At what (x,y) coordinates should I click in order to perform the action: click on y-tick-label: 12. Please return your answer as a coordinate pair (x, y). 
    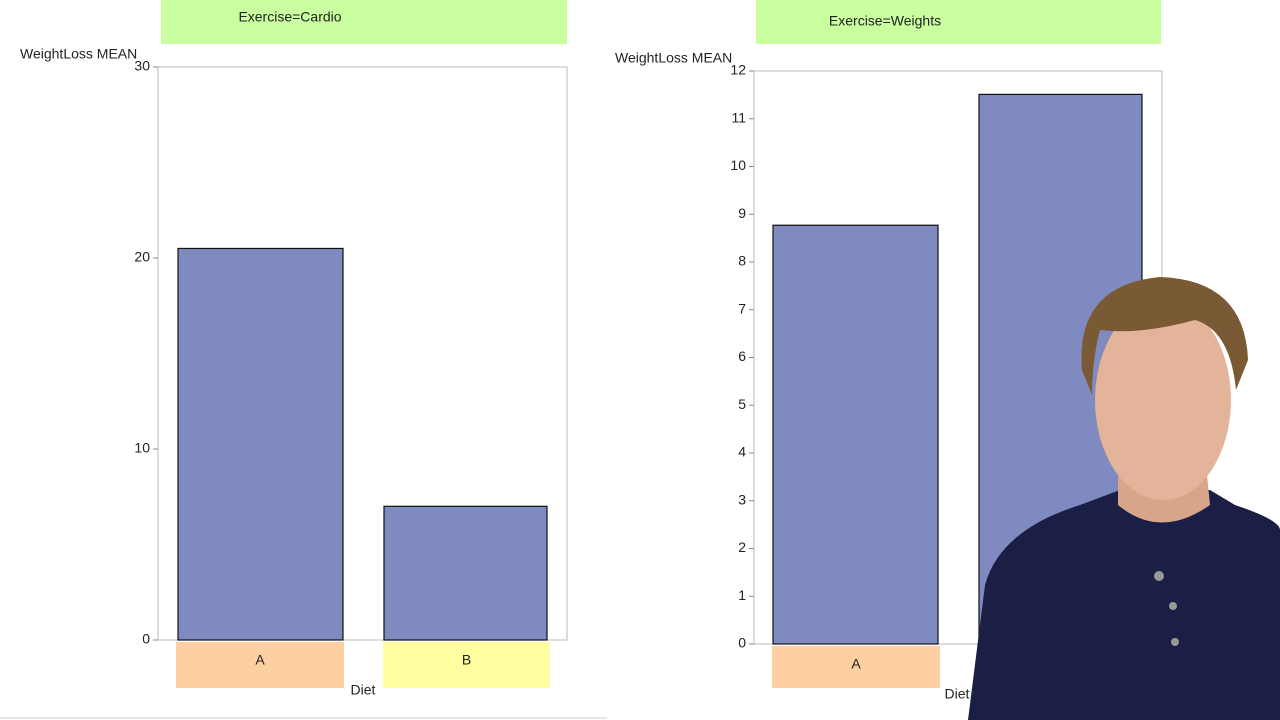
    Looking at the image, I should click on (738, 70).